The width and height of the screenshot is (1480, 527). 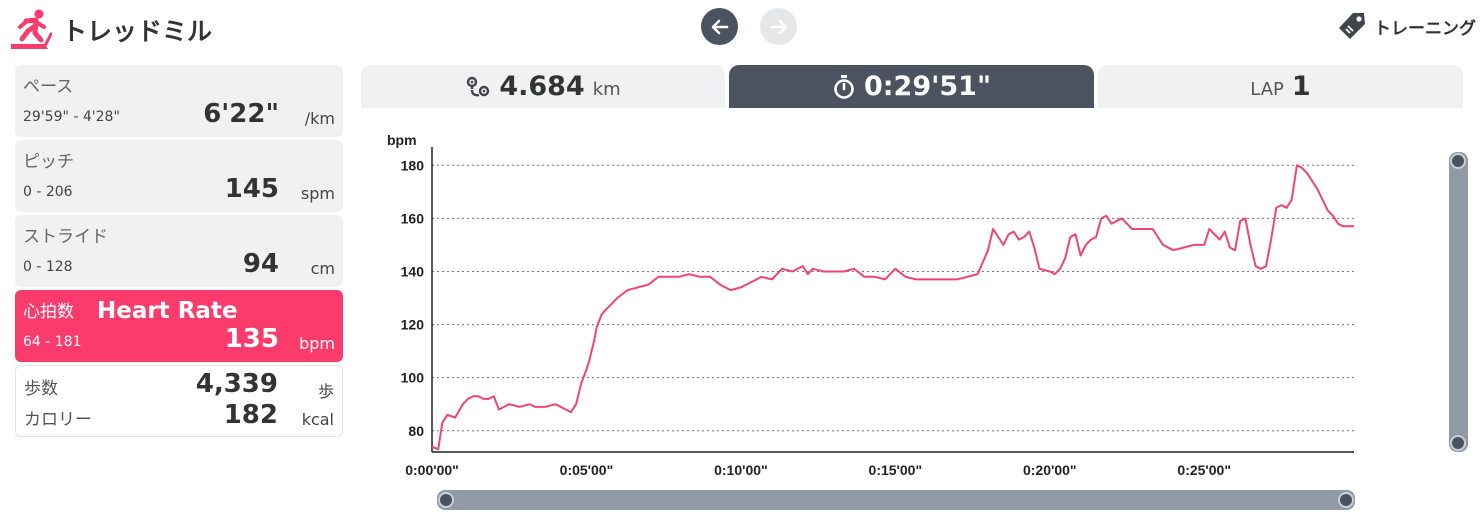 I want to click on metric-range: 64 - 181, so click(x=52, y=342).